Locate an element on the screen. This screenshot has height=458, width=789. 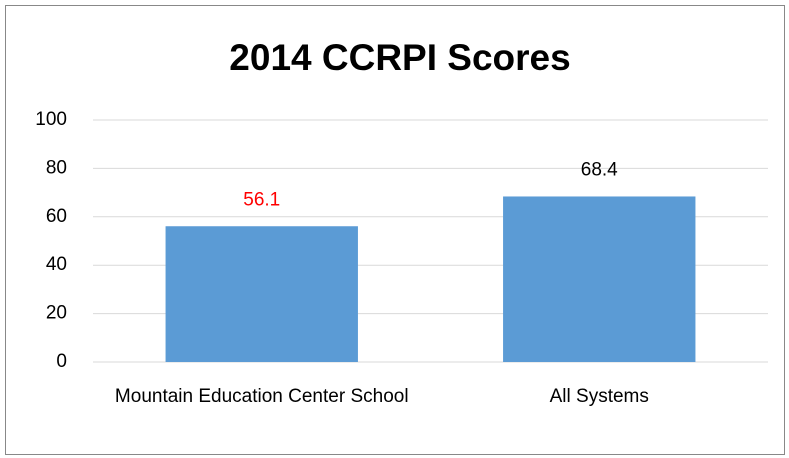
y-tick-label: 0 is located at coordinates (61, 361).